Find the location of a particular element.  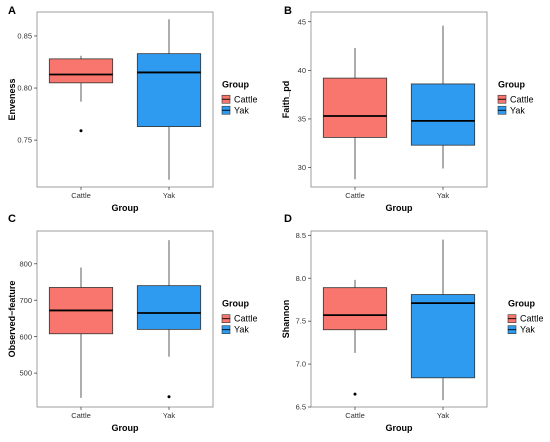

y-tick-label: 45 is located at coordinates (302, 21).